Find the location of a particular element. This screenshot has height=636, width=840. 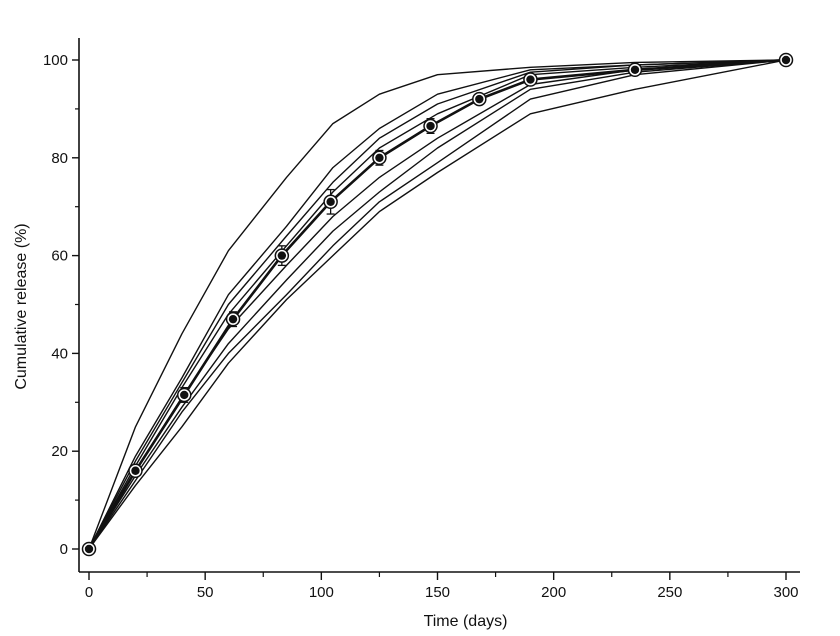

y-tick-label: 0 is located at coordinates (64, 549).